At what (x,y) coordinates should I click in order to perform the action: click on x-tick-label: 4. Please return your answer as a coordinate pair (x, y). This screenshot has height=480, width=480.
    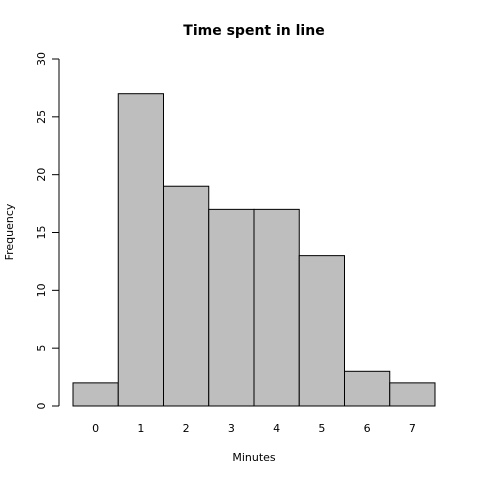
    Looking at the image, I should click on (276, 428).